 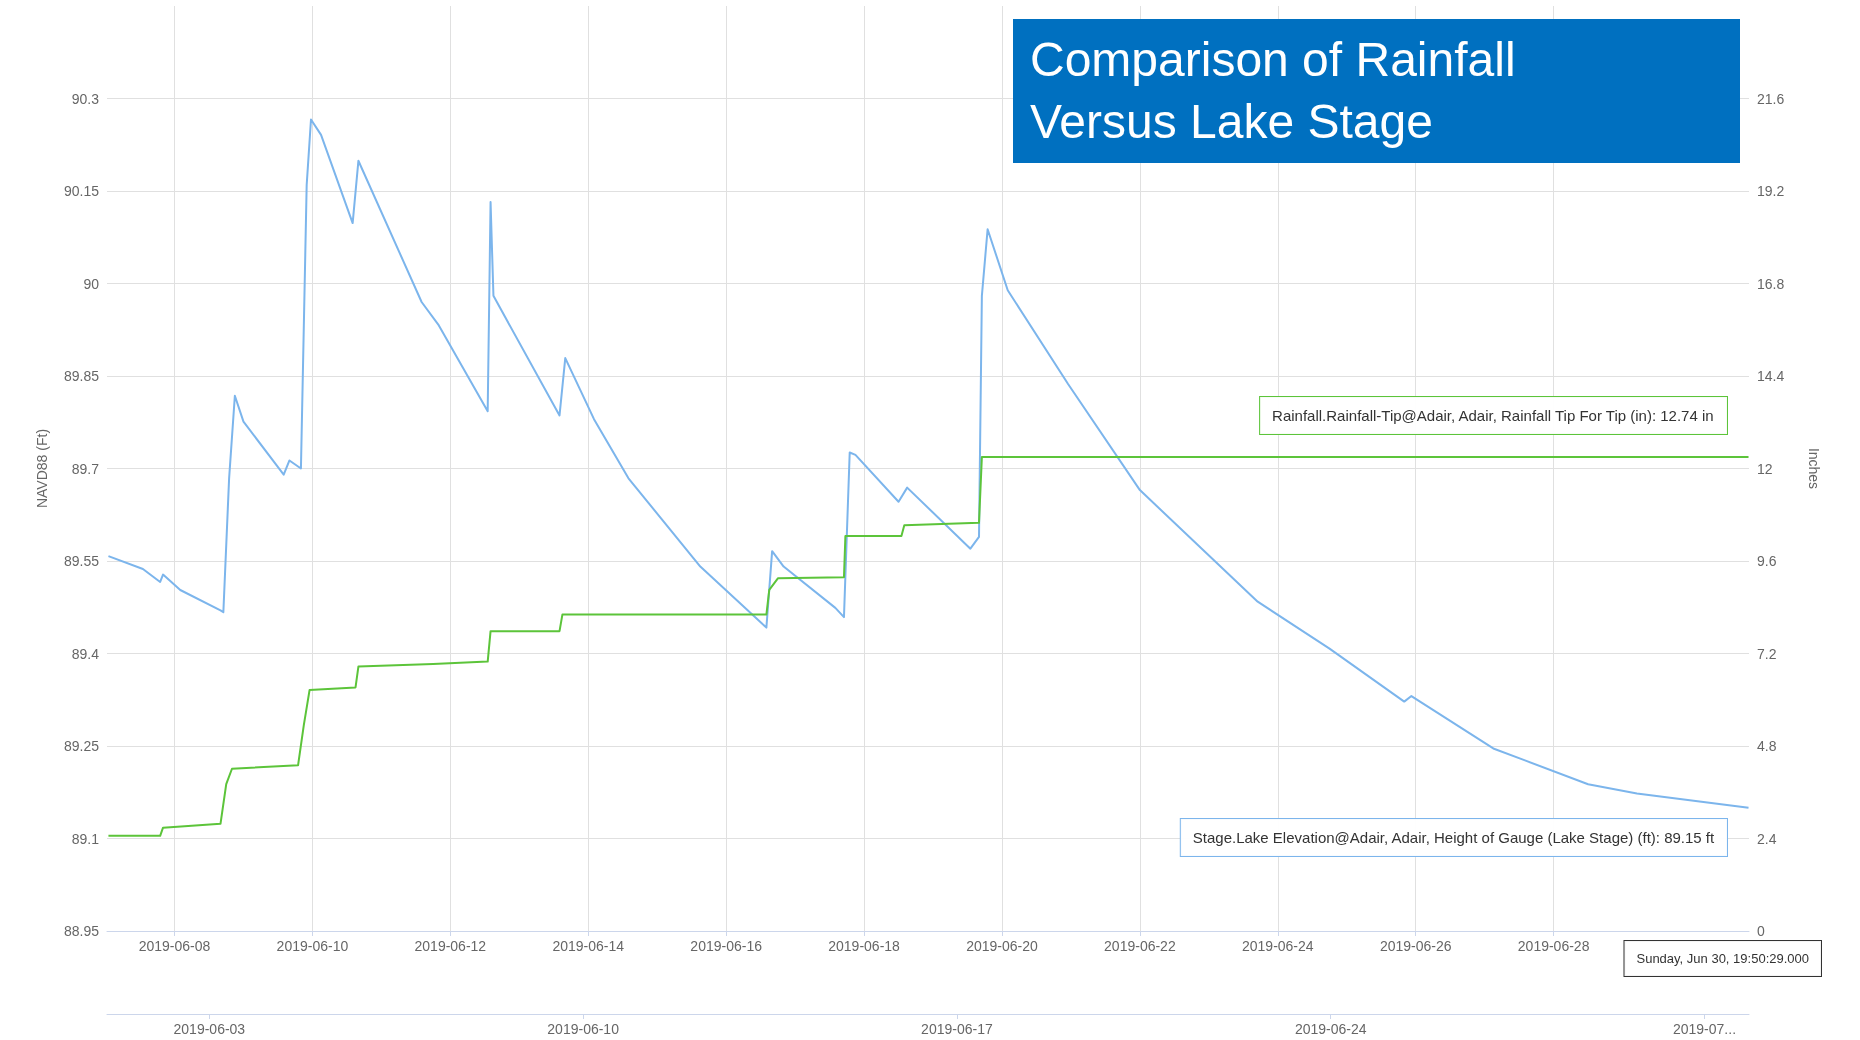 What do you see at coordinates (1453, 837) in the screenshot?
I see `annotation: Stage.Lake Elevation@Adair, Adair, Height of Gauge (Lake Stage) (ft): 89.15 ft` at bounding box center [1453, 837].